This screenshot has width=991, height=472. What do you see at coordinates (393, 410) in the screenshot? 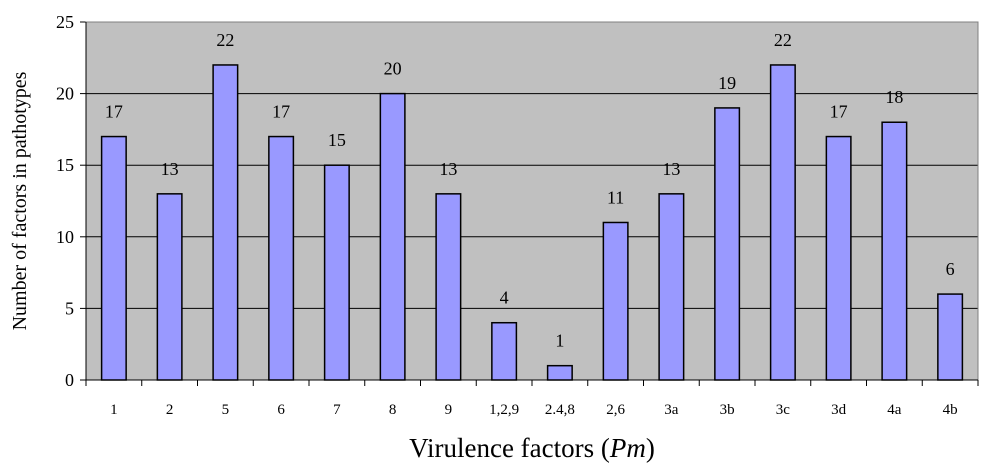
I see `x-tick-label: 8` at bounding box center [393, 410].